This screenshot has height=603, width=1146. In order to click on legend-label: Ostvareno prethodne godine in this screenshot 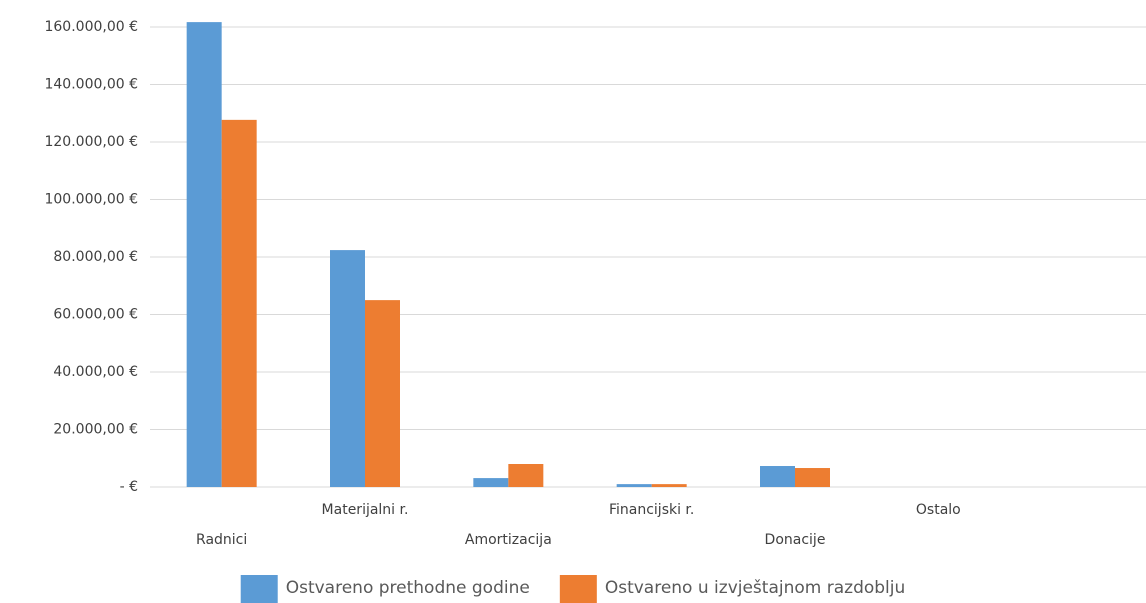, I will do `click(408, 588)`.